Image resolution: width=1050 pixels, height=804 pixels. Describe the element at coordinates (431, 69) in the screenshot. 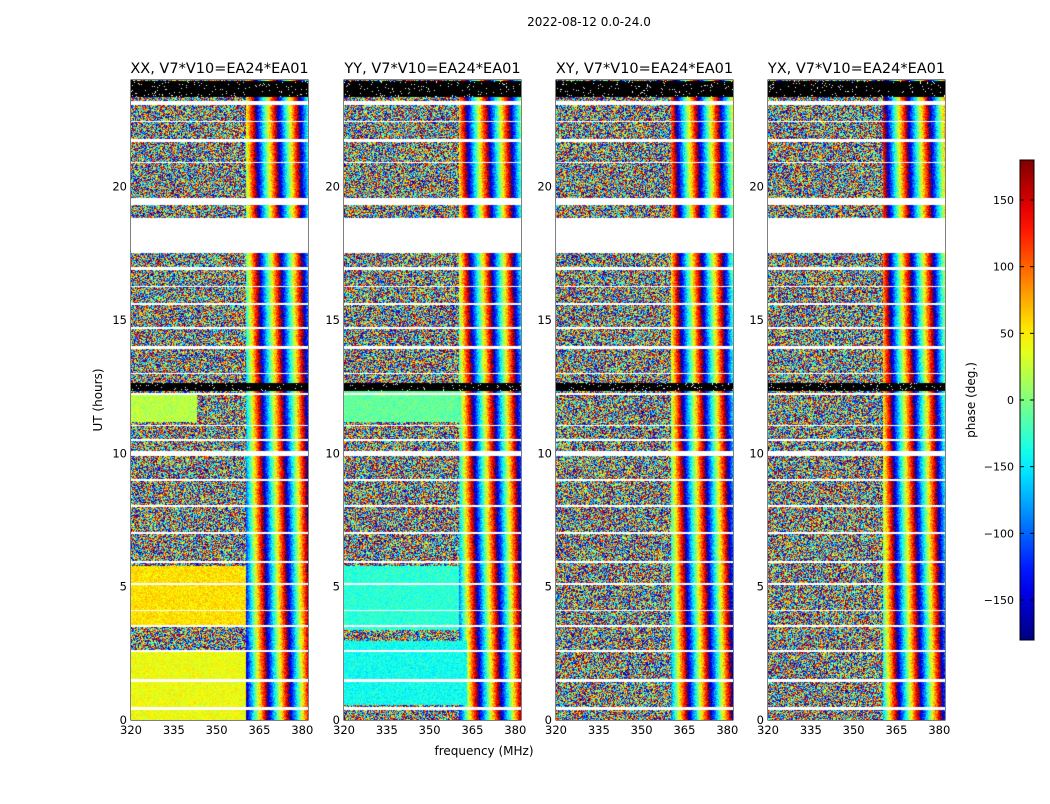

I see `panel-2-title: YY, V7*V10=EA24*EA01` at that location.